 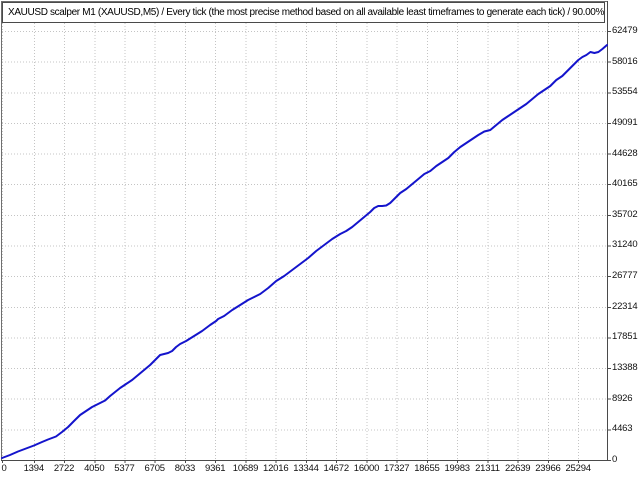 I want to click on x-axis-label: 22639, so click(x=517, y=468).